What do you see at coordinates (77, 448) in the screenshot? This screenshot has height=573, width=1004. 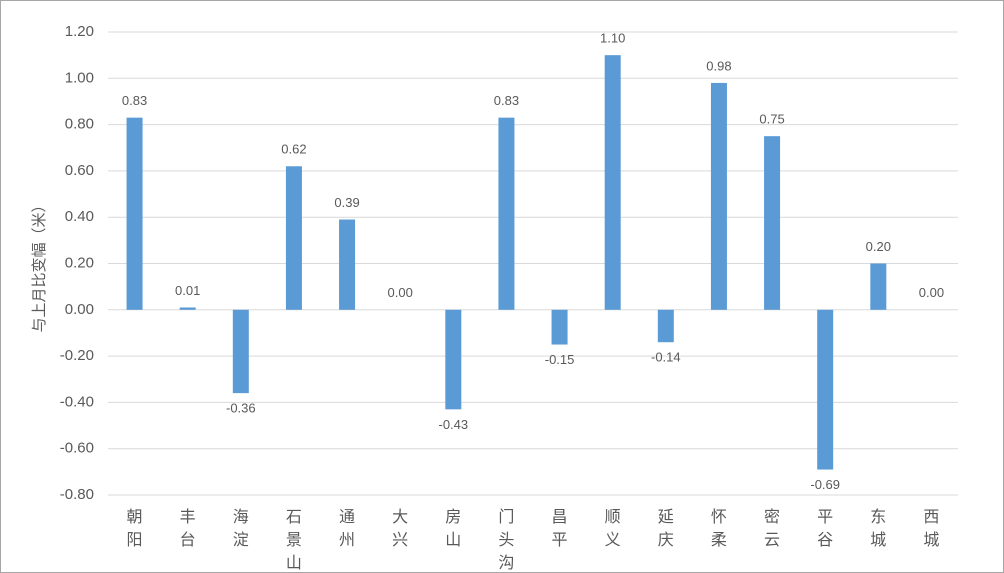 I see `y-tick-label: -0.60` at bounding box center [77, 448].